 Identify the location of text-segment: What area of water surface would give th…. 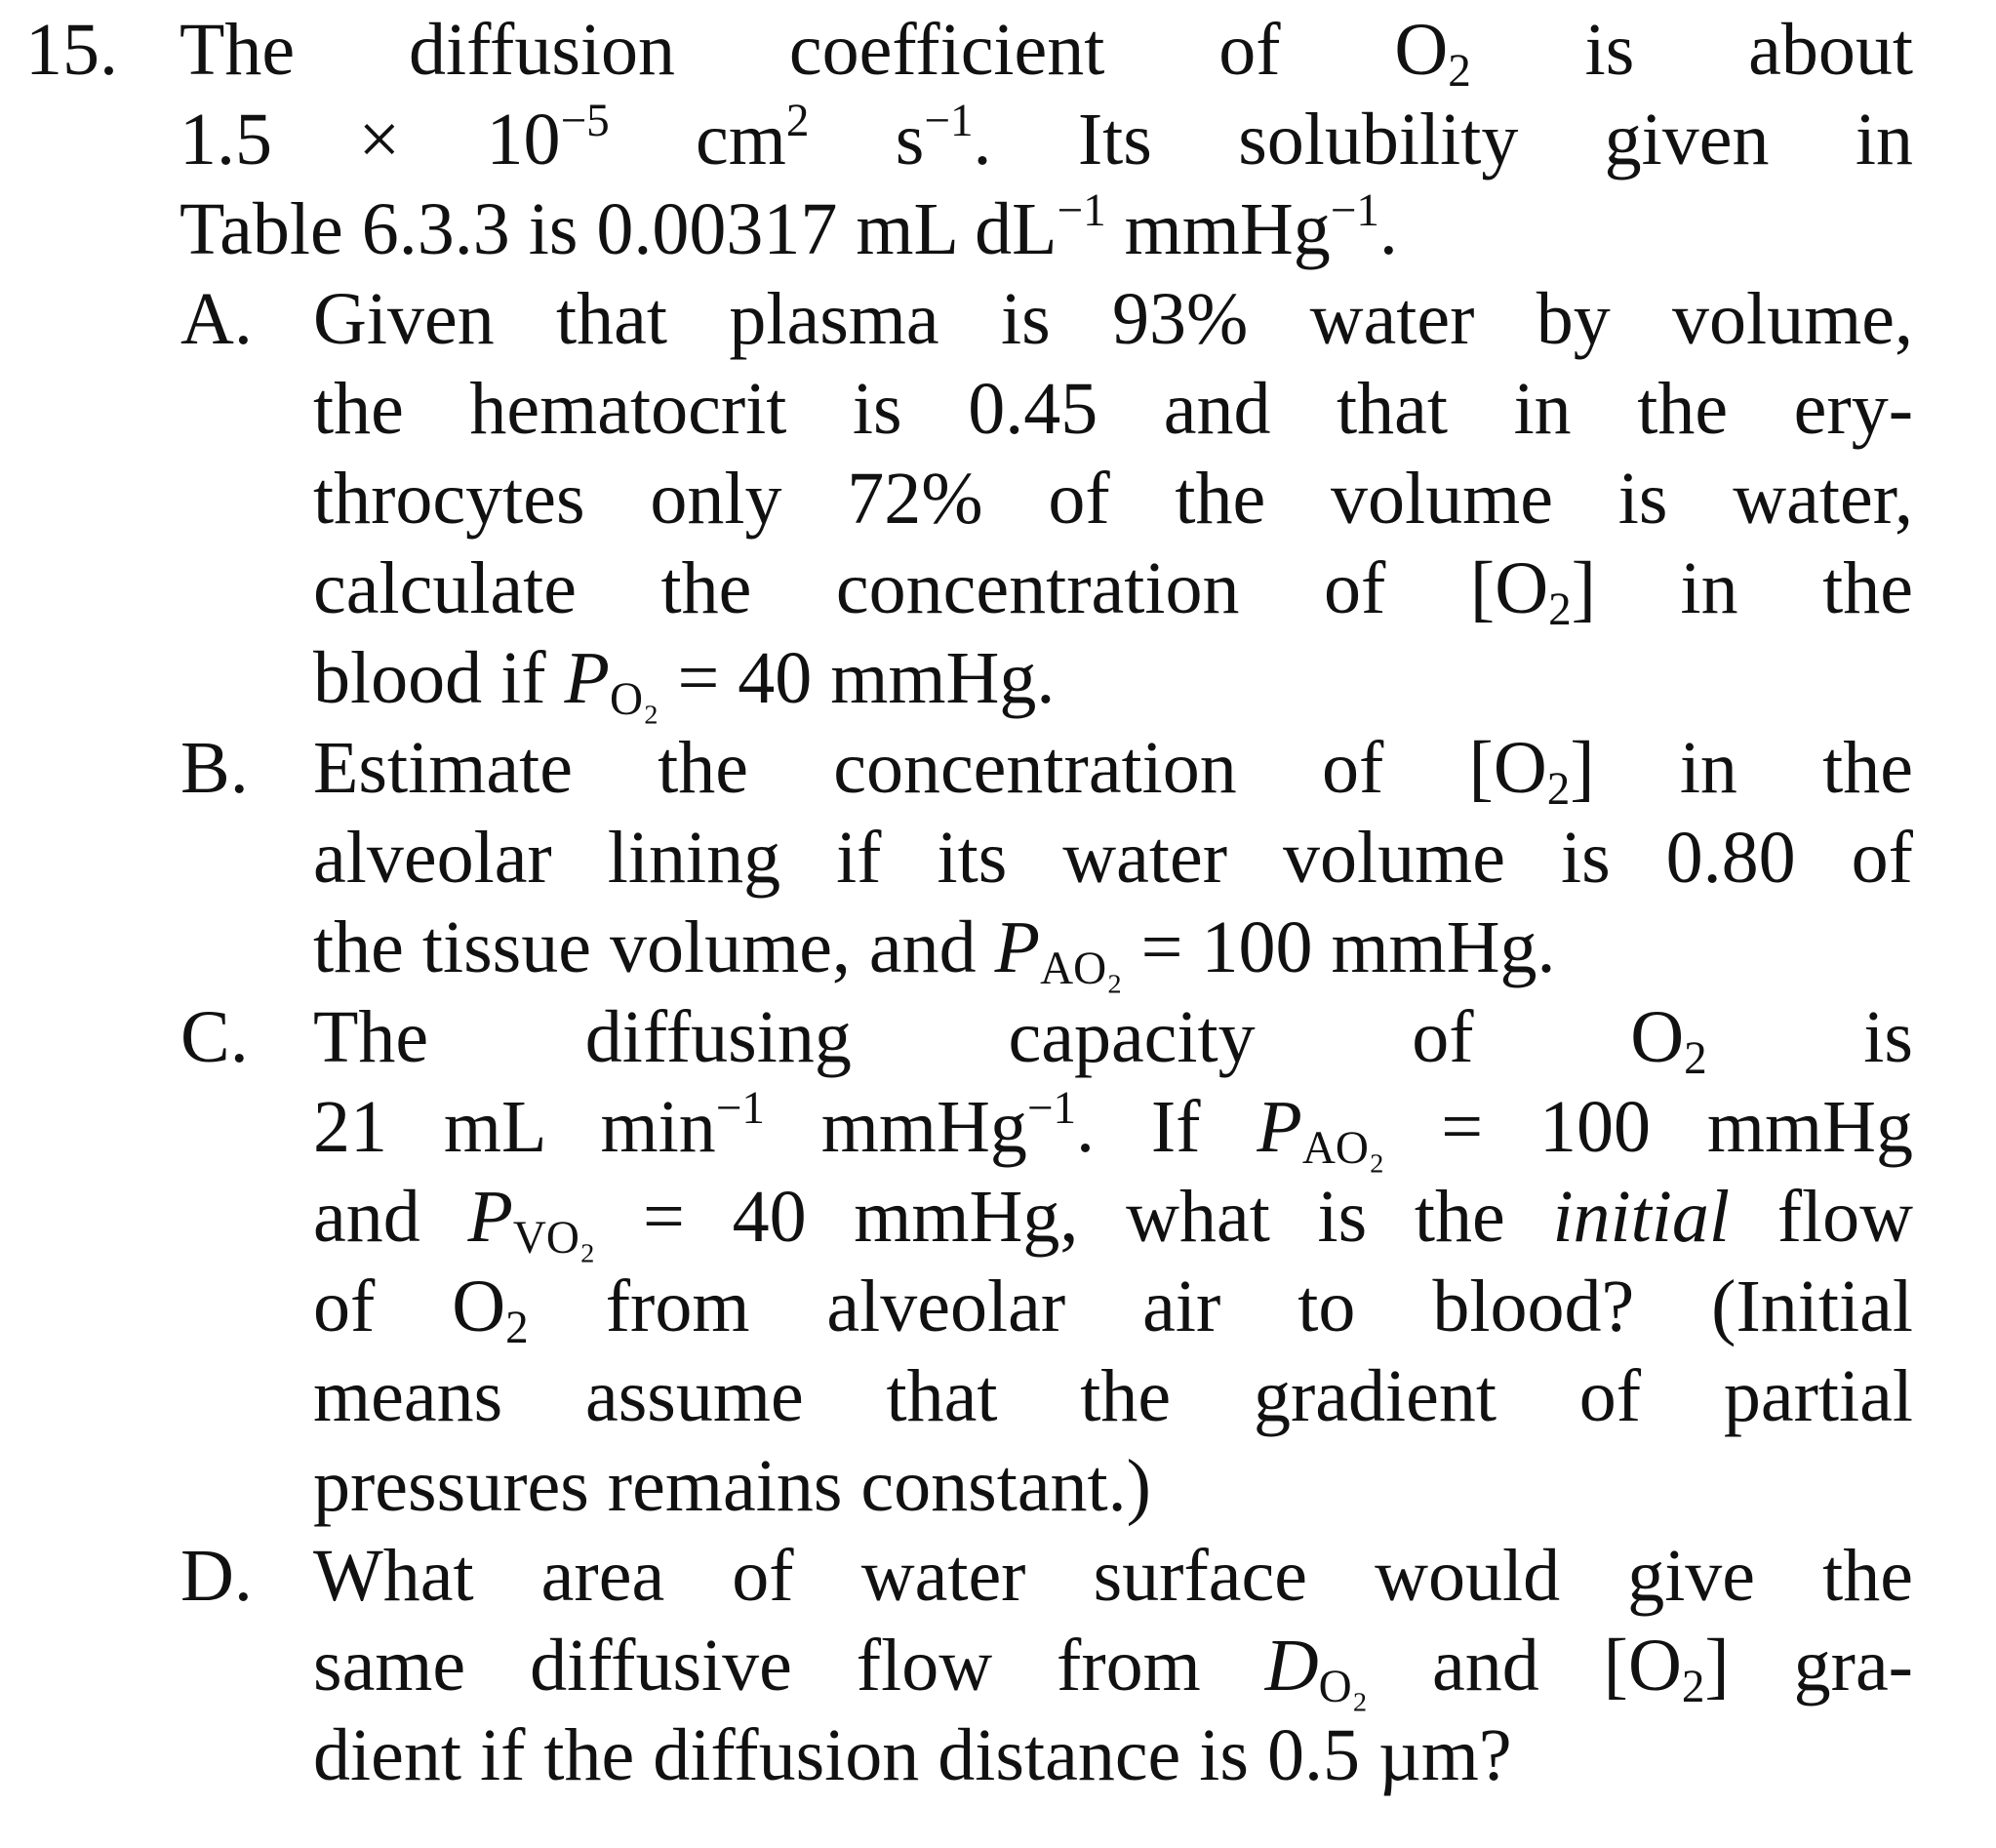
(1113, 1576).